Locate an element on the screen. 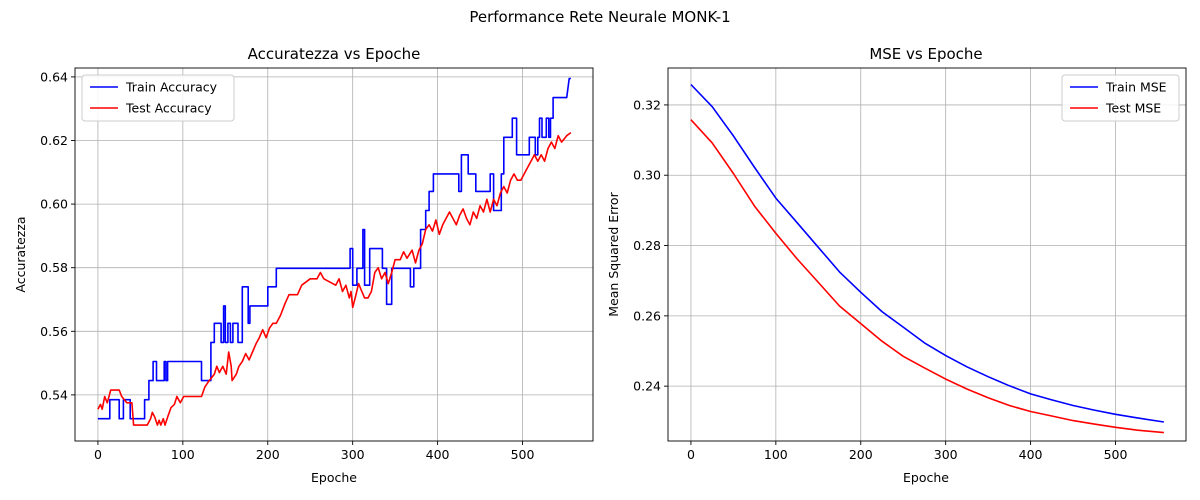 This screenshot has width=1200, height=500. accuracy-x-tick-label: 0 is located at coordinates (98, 454).